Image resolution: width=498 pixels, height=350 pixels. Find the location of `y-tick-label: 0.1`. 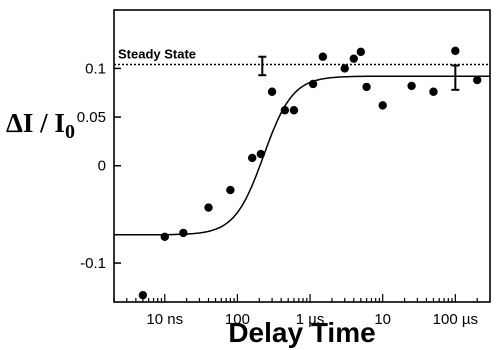

y-tick-label: 0.1 is located at coordinates (95, 68).